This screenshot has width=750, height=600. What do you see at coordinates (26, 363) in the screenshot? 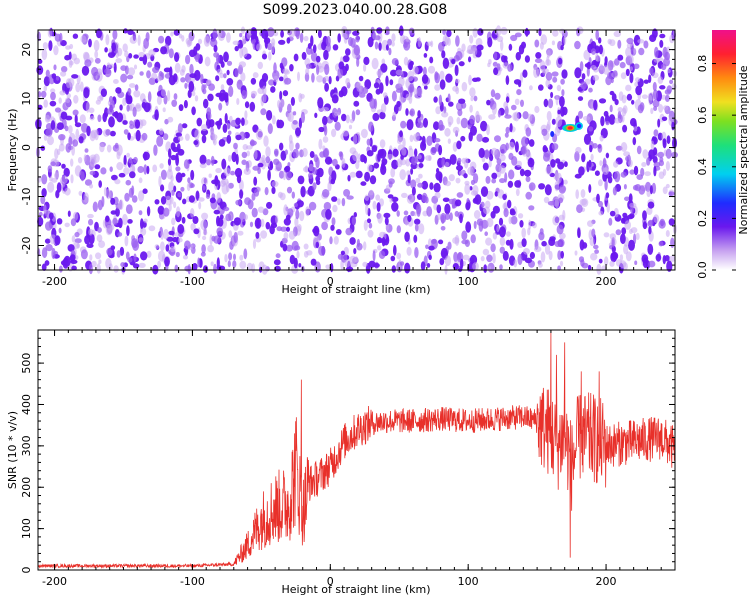
I see `y-tick-label: 500` at bounding box center [26, 363].